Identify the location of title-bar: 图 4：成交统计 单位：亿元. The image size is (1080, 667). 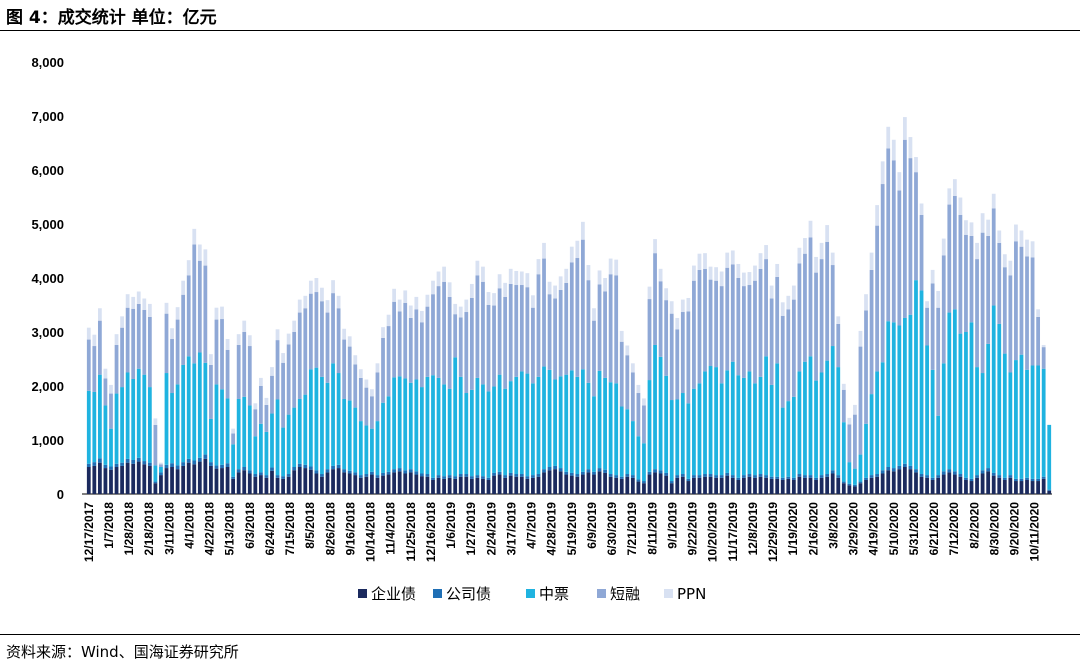
(540, 15).